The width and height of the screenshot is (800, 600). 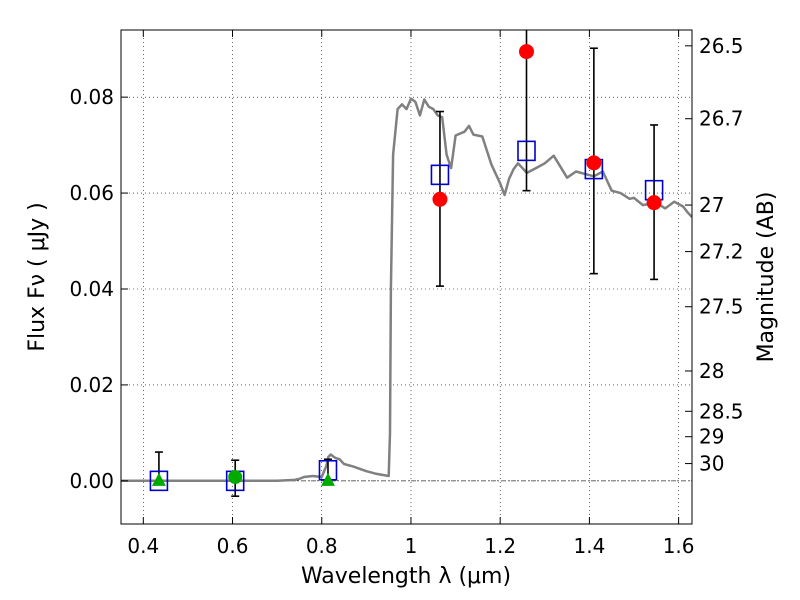 What do you see at coordinates (711, 371) in the screenshot?
I see `y2-tick-label: 28` at bounding box center [711, 371].